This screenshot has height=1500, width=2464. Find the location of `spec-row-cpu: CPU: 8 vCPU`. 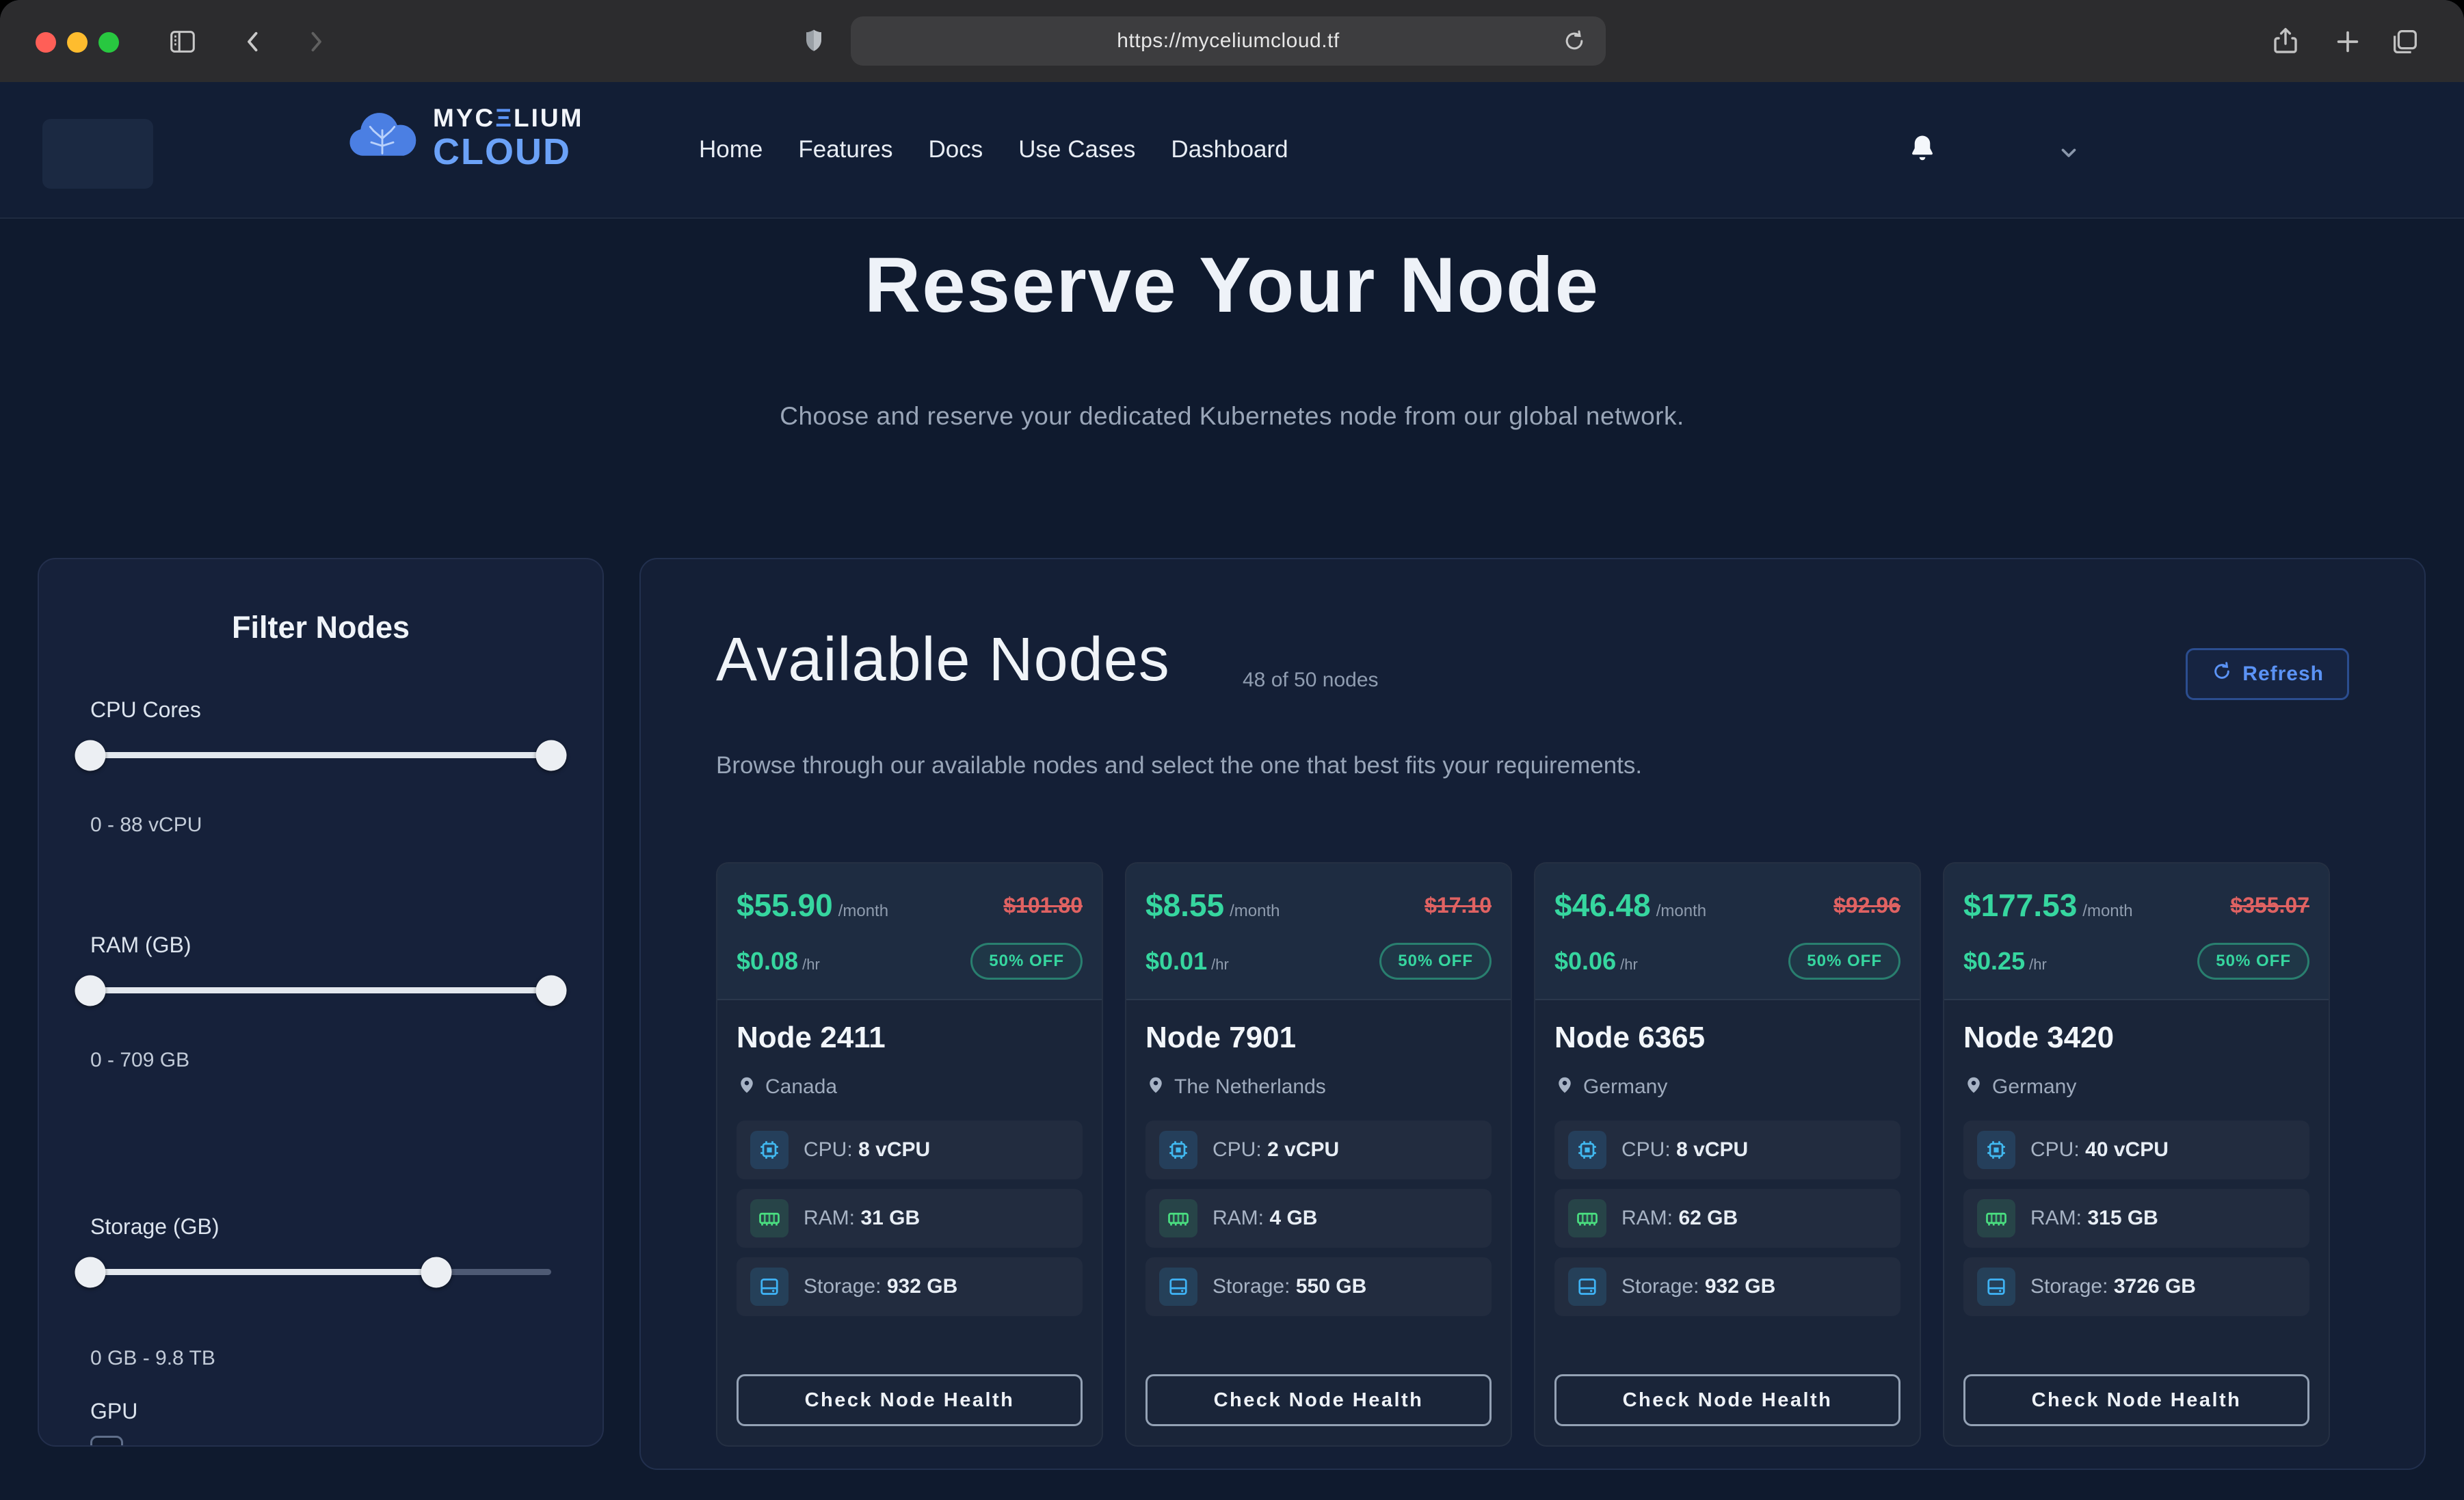

spec-row-cpu: CPU: 8 vCPU is located at coordinates (910, 1150).